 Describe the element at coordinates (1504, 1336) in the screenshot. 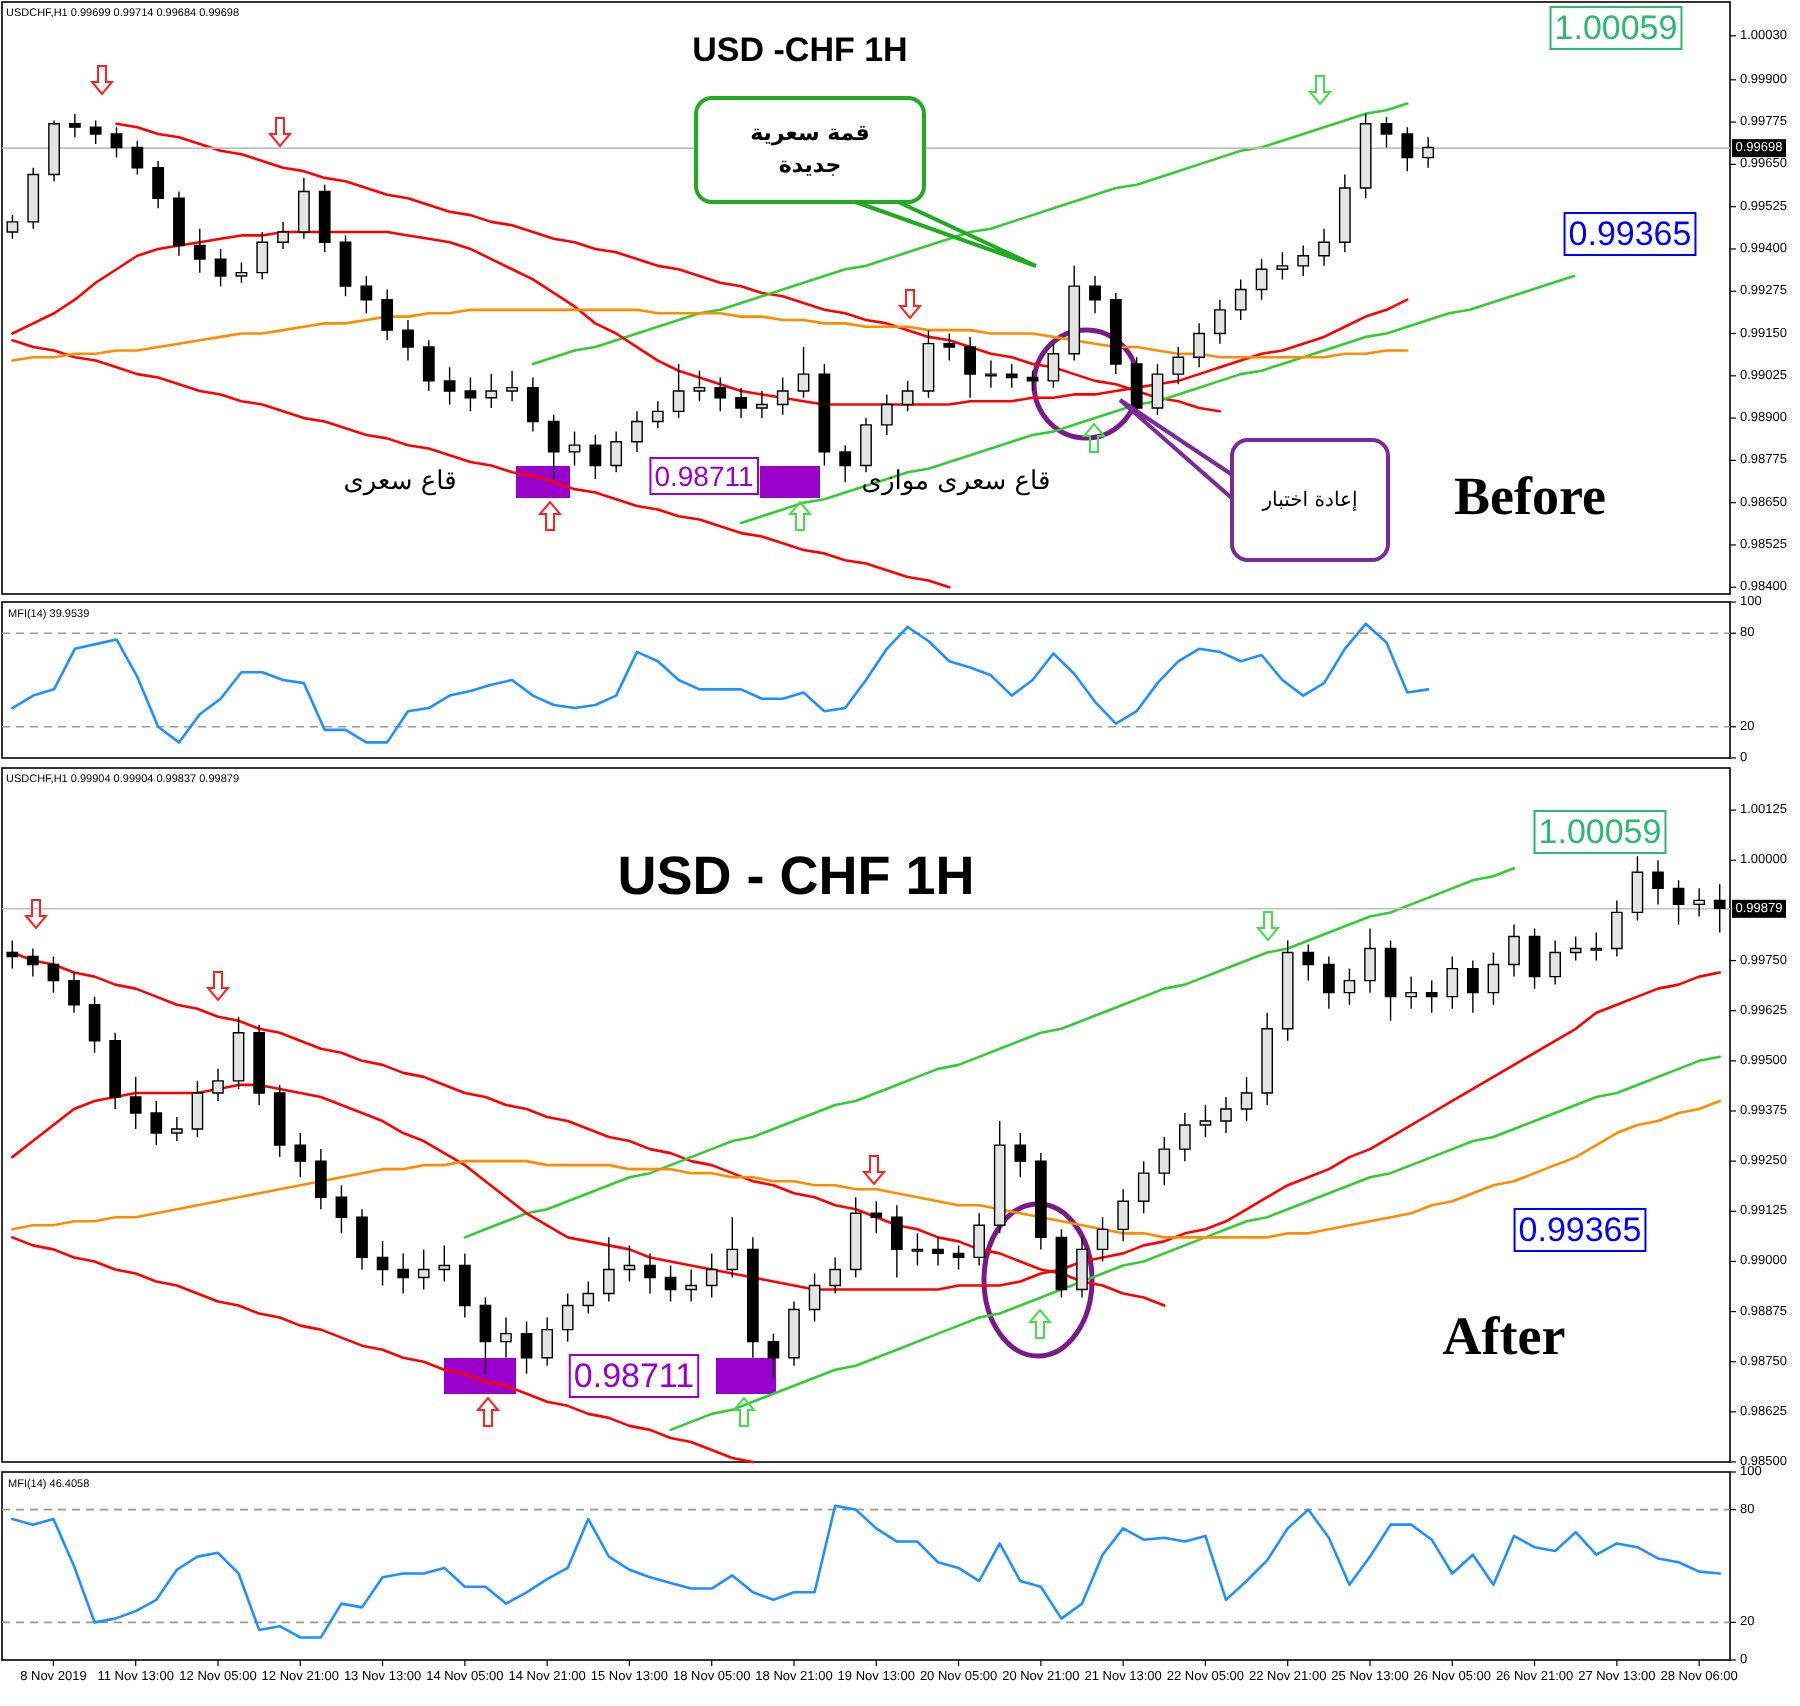

I see `annotation: After` at that location.